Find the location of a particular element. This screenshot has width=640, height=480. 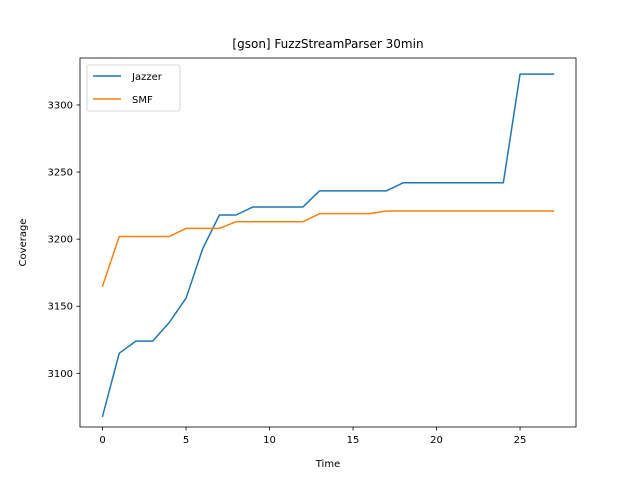

x-tick-label: 15 is located at coordinates (353, 440).